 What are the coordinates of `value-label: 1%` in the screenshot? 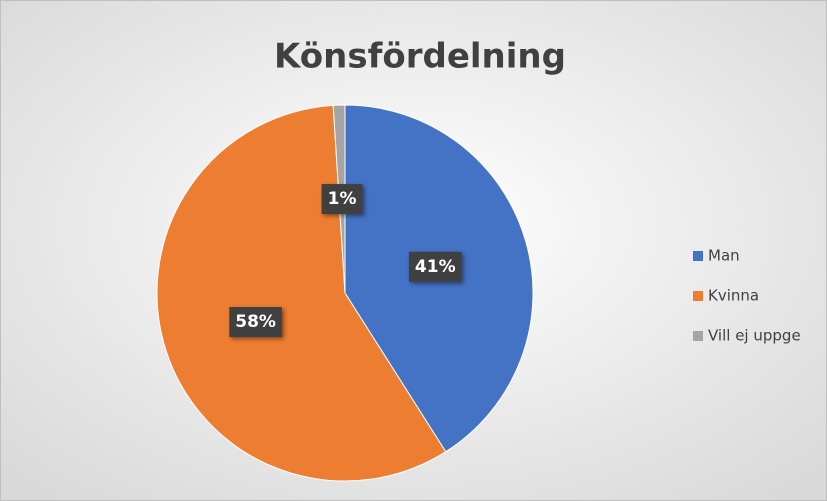 It's located at (342, 199).